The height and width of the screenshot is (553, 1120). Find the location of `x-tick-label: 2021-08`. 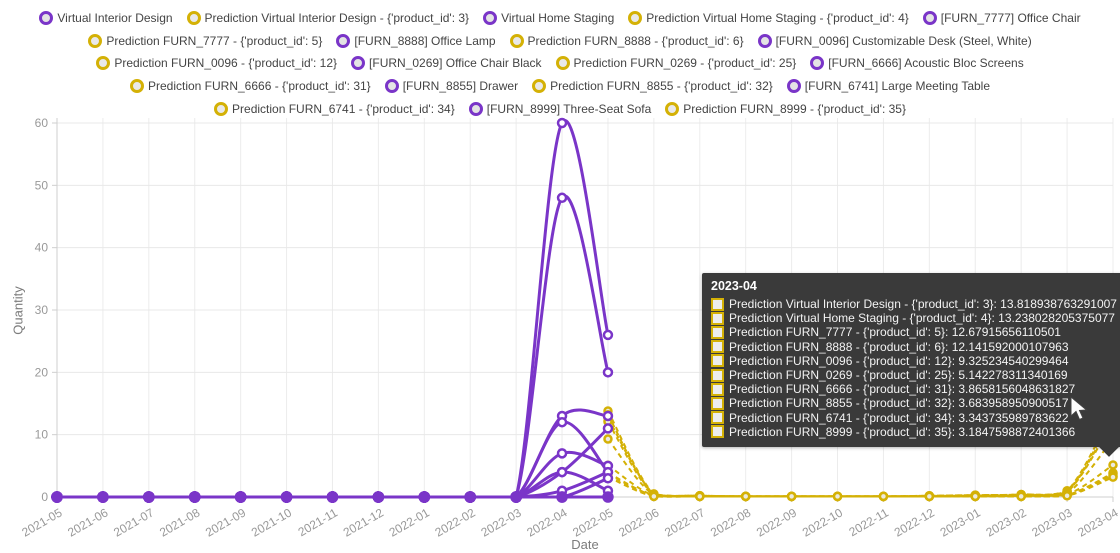

x-tick-label: 2021-08 is located at coordinates (179, 522).